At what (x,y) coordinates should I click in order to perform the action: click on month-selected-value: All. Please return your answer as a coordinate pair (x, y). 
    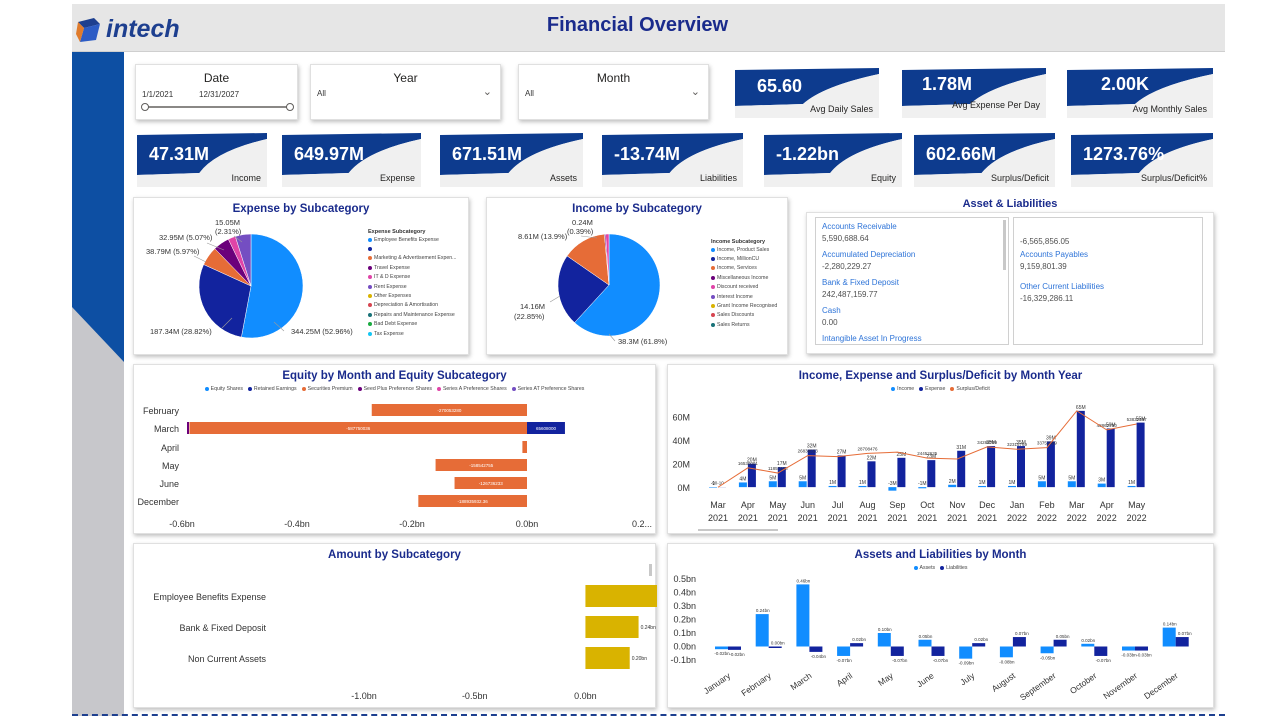
    Looking at the image, I should click on (529, 93).